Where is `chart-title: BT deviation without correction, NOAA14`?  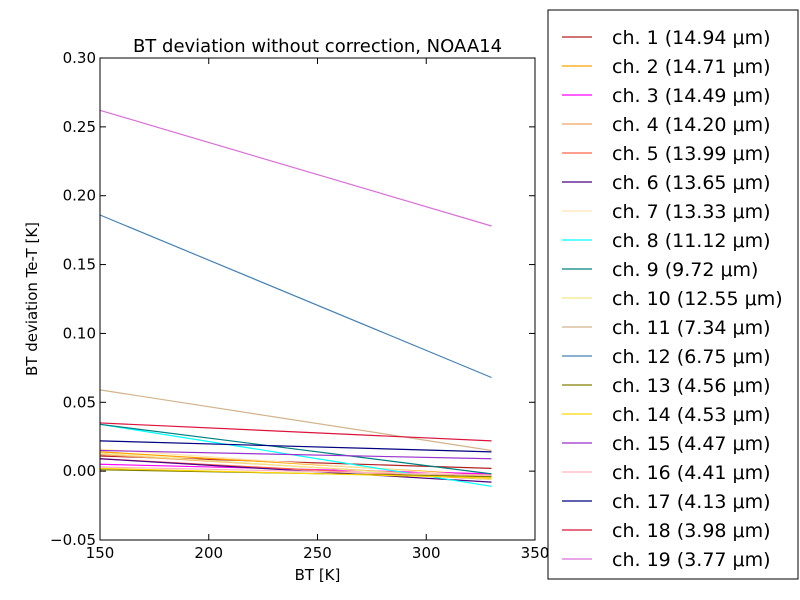
chart-title: BT deviation without correction, NOAA14 is located at coordinates (317, 46).